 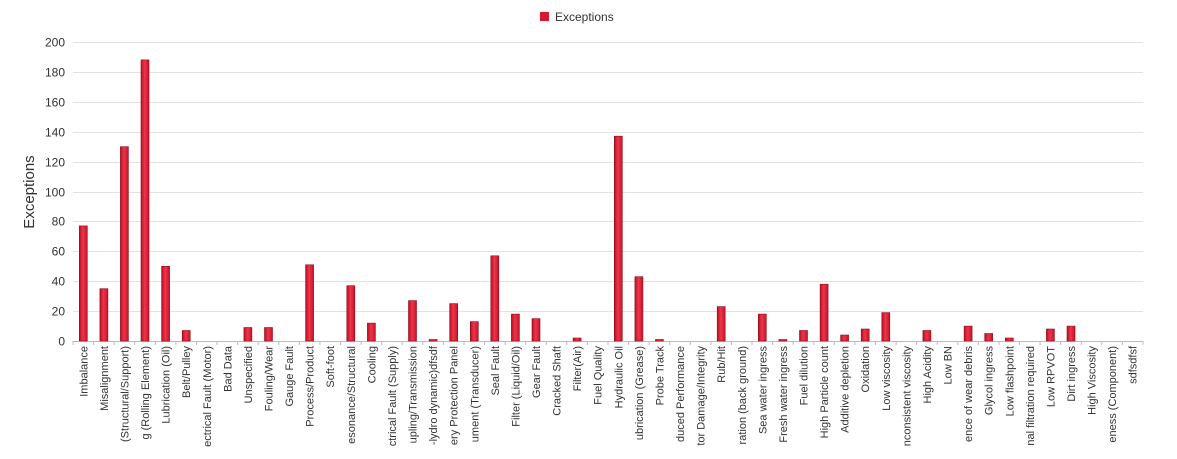 What do you see at coordinates (434, 395) in the screenshot?
I see `x-tick-label: -lydro dynamic)dfsdf` at bounding box center [434, 395].